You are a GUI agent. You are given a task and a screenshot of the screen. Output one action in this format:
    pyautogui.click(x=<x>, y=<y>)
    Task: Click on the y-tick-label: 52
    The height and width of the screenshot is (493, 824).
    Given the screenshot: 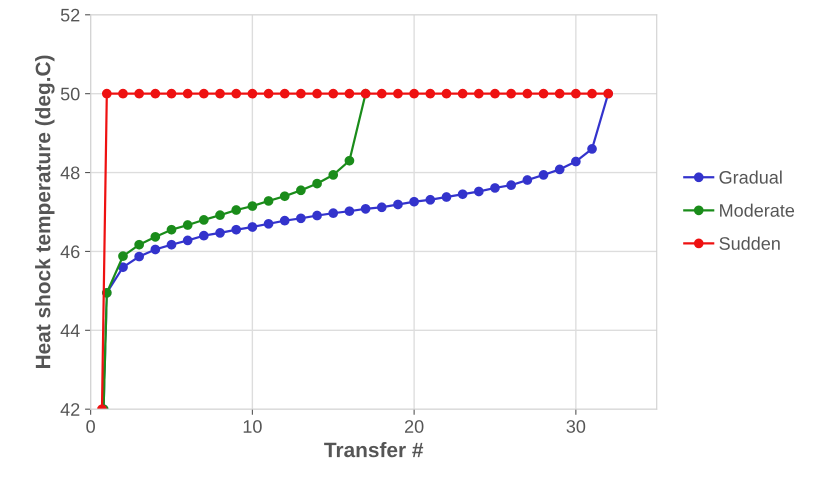 What is the action you would take?
    pyautogui.click(x=70, y=15)
    